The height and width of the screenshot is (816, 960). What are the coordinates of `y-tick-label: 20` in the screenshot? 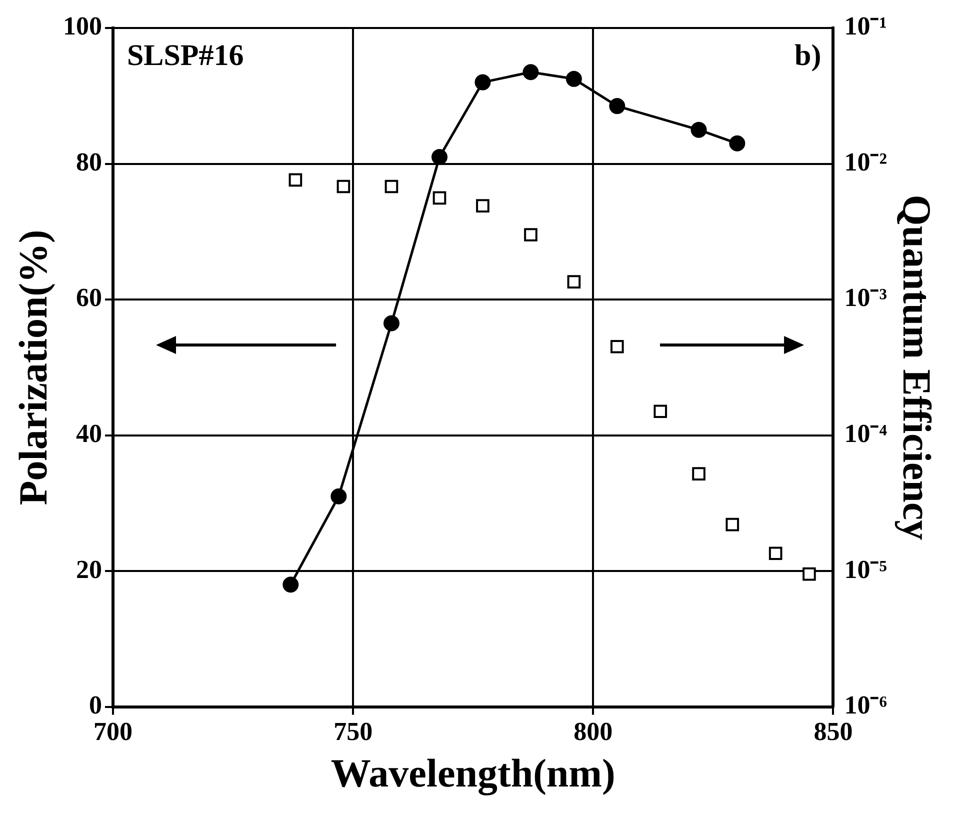 It's located at (89, 569).